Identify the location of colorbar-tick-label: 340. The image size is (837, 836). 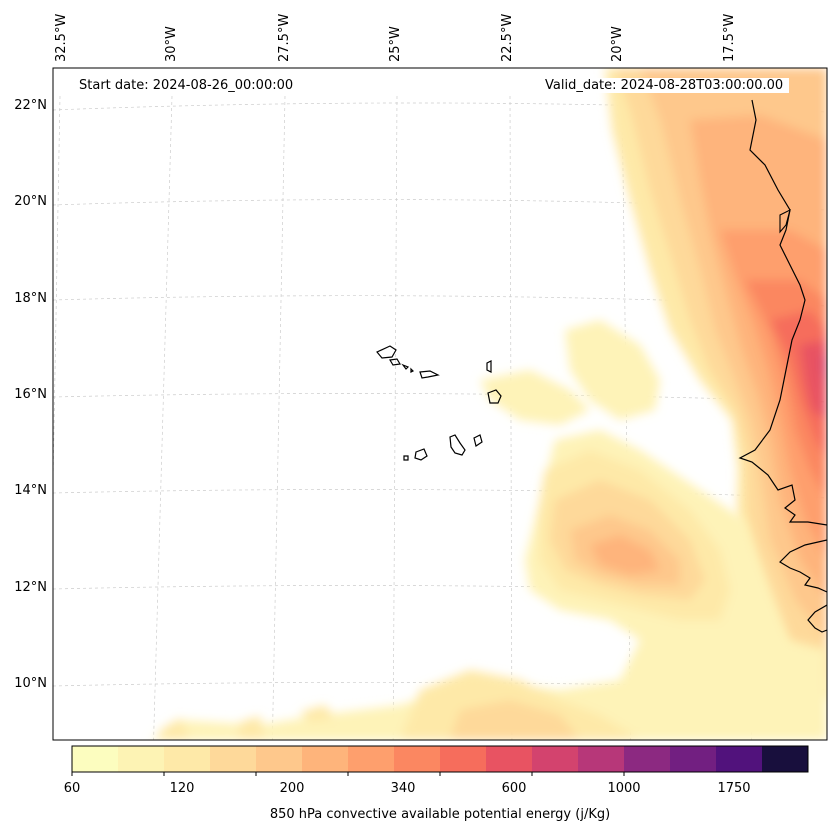
(403, 788).